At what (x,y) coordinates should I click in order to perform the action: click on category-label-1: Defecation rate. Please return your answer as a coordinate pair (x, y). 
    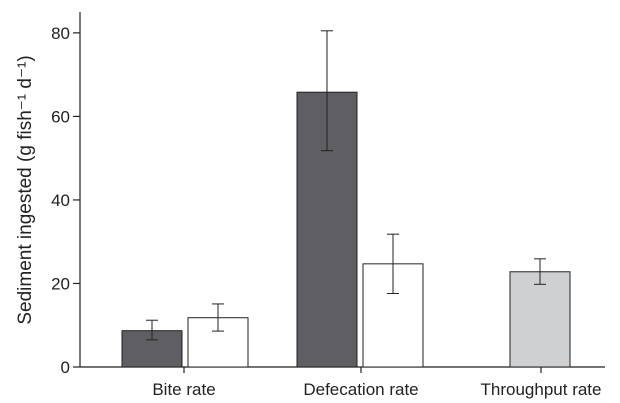
    Looking at the image, I should click on (360, 389).